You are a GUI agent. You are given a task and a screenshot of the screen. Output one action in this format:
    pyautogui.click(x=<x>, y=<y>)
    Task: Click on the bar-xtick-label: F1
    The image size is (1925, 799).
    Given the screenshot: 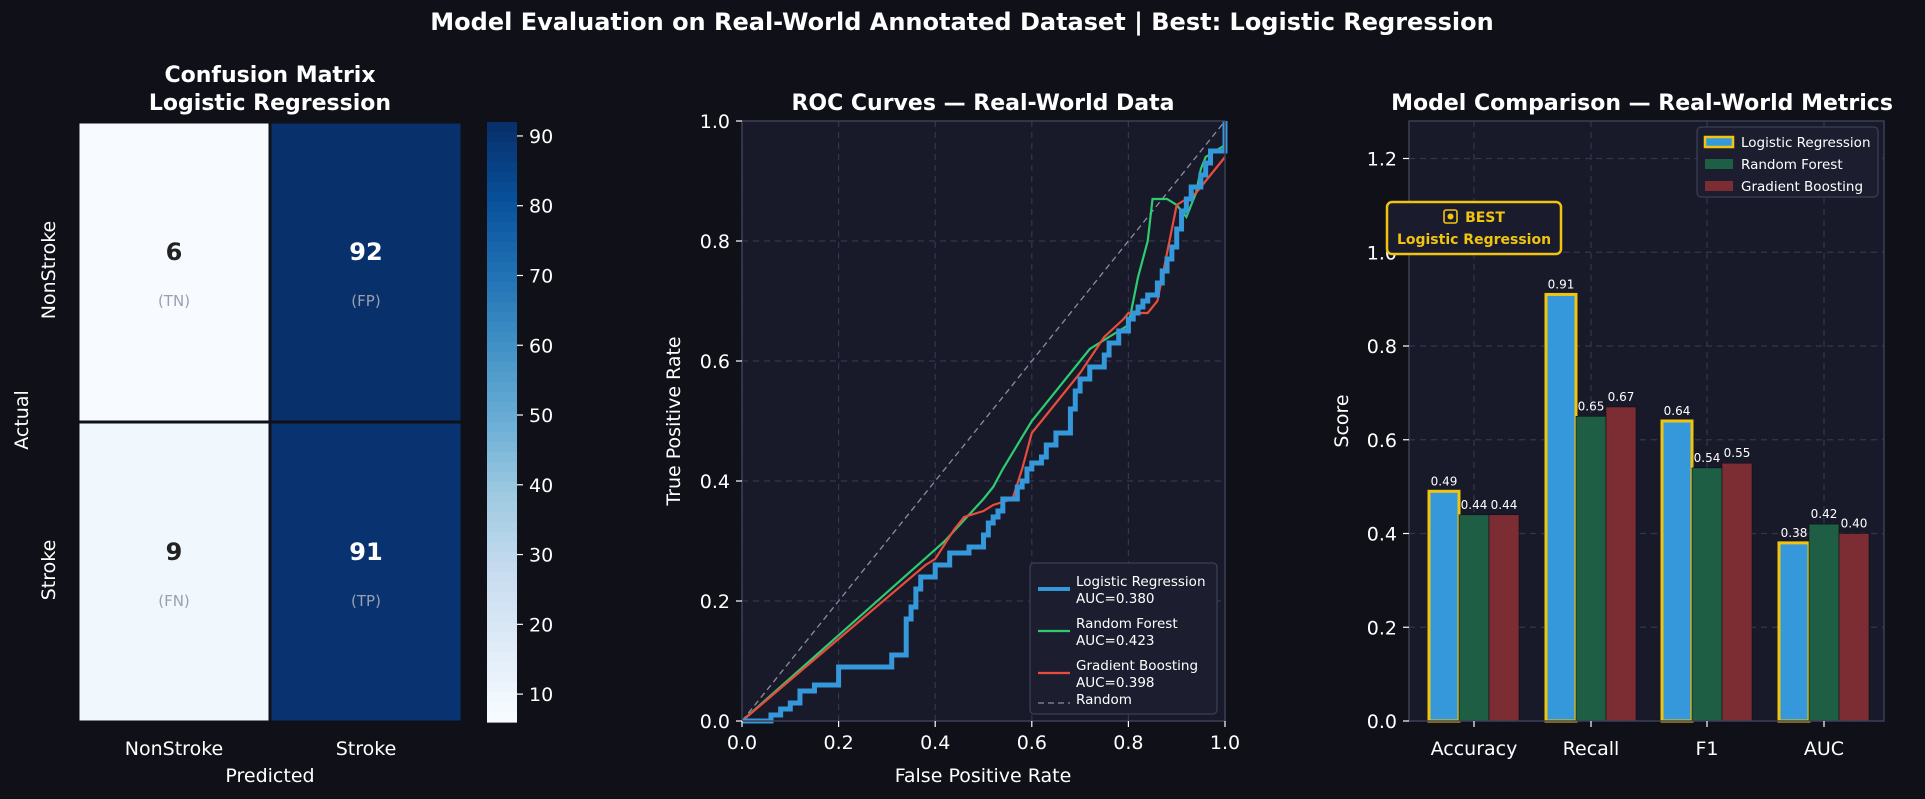 What is the action you would take?
    pyautogui.click(x=1706, y=749)
    